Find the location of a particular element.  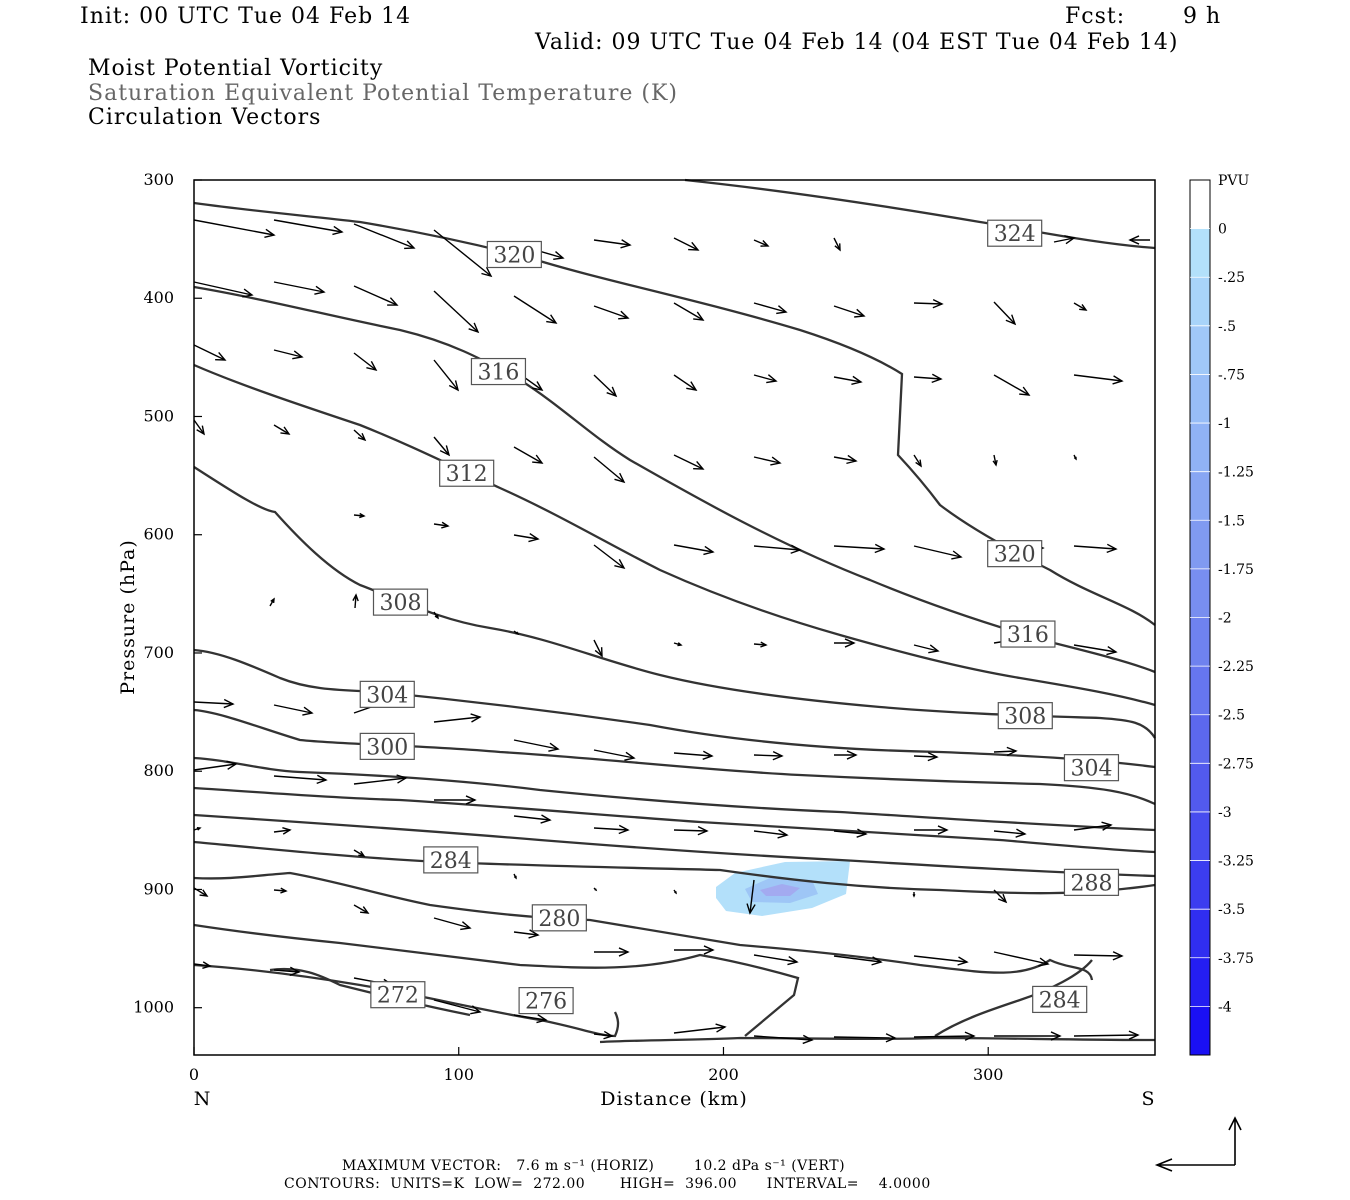

svg-text: 300 is located at coordinates (387, 747).